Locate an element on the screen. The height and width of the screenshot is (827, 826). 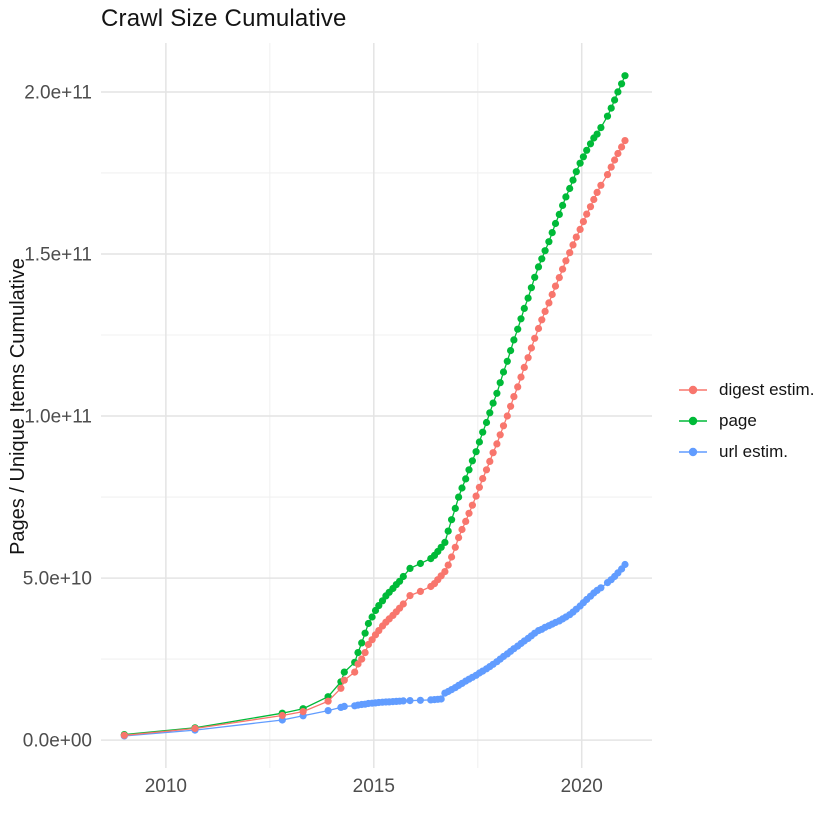
legend-item-digest-estim: digest estim. is located at coordinates (745, 389).